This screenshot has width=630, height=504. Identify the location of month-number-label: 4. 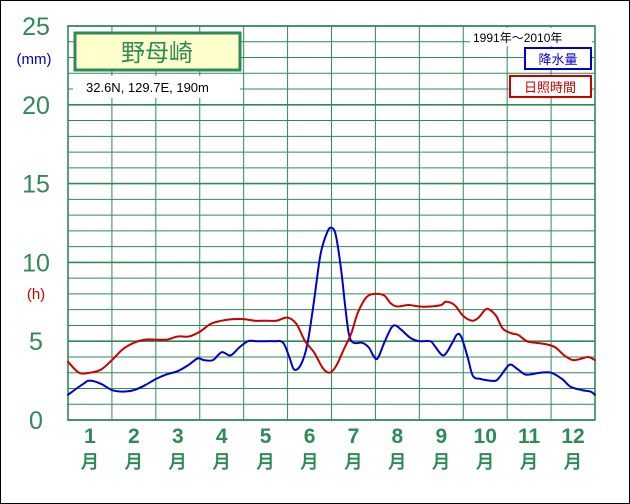
(222, 436).